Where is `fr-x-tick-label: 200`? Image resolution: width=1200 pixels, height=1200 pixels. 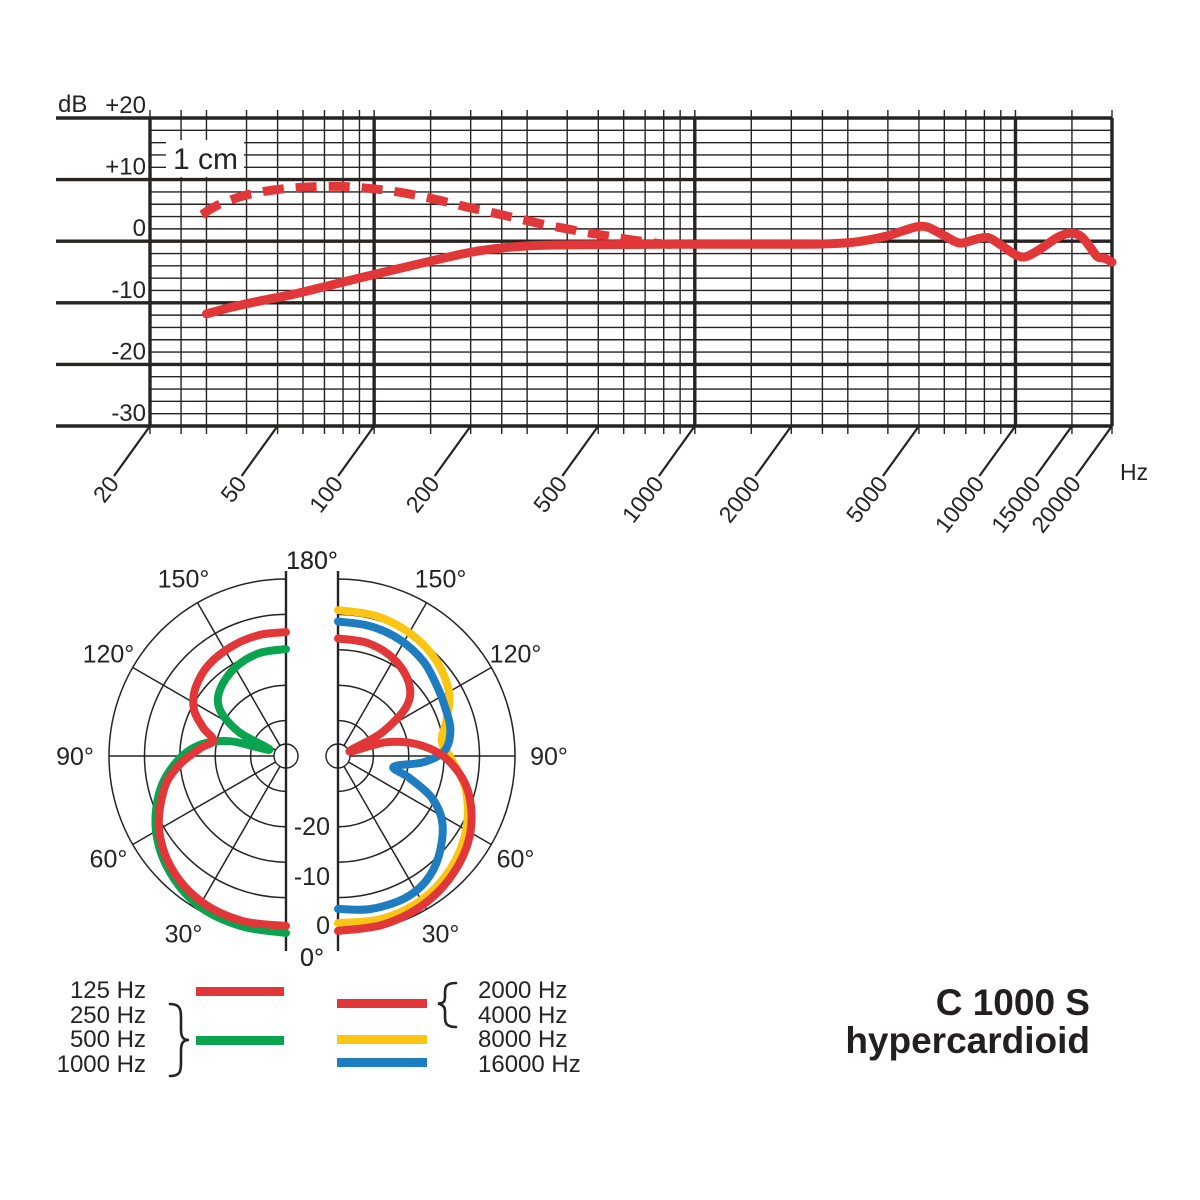 fr-x-tick-label: 200 is located at coordinates (422, 494).